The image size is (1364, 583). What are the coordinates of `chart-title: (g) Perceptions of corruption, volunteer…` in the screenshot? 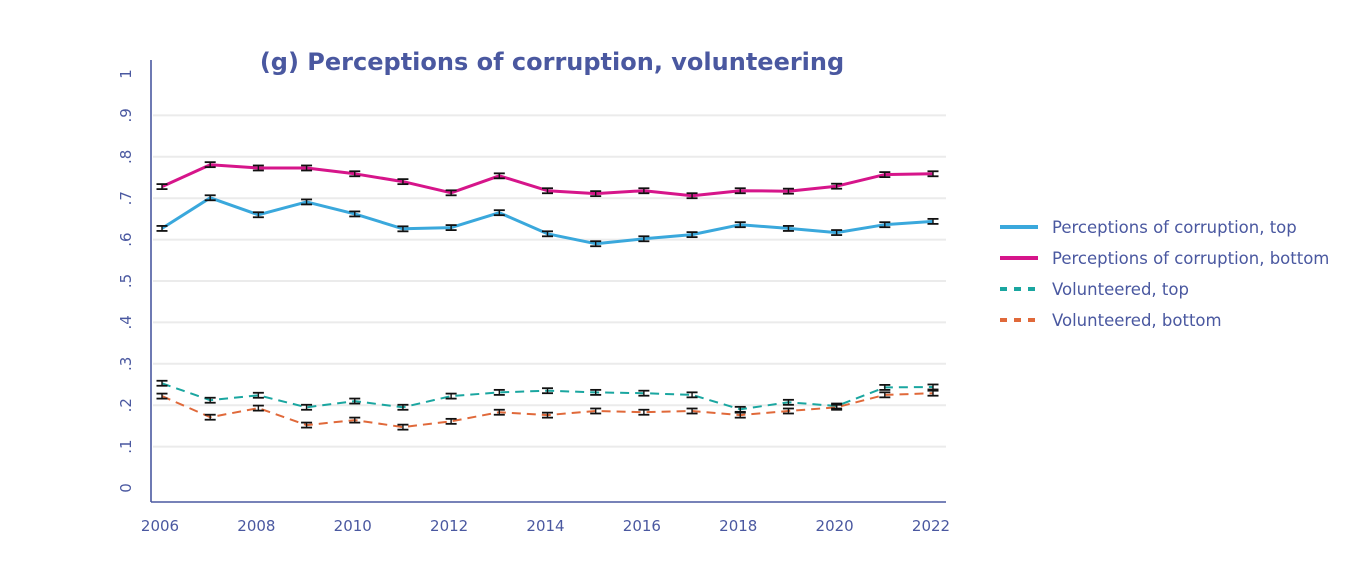 It's located at (552, 62).